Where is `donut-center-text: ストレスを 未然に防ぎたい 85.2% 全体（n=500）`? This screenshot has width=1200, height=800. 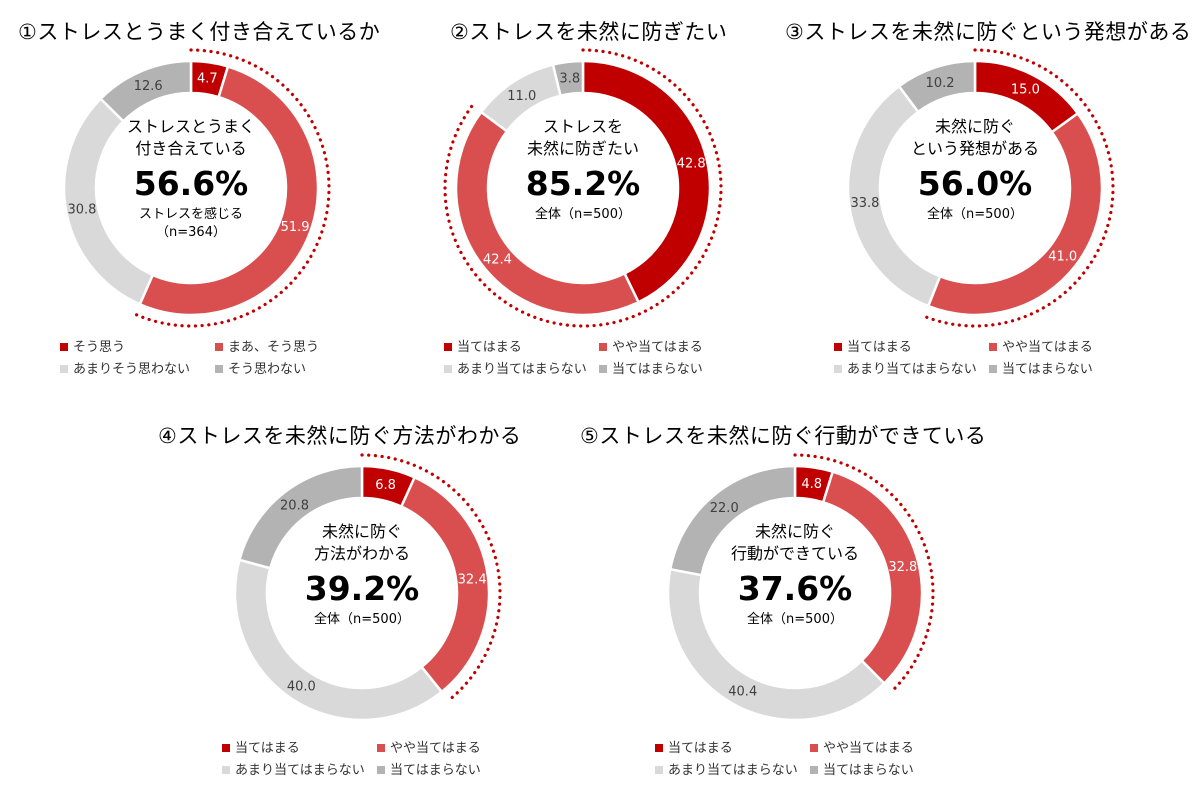
donut-center-text: ストレスを 未然に防ぎたい 85.2% 全体（n=500） is located at coordinates (583, 170).